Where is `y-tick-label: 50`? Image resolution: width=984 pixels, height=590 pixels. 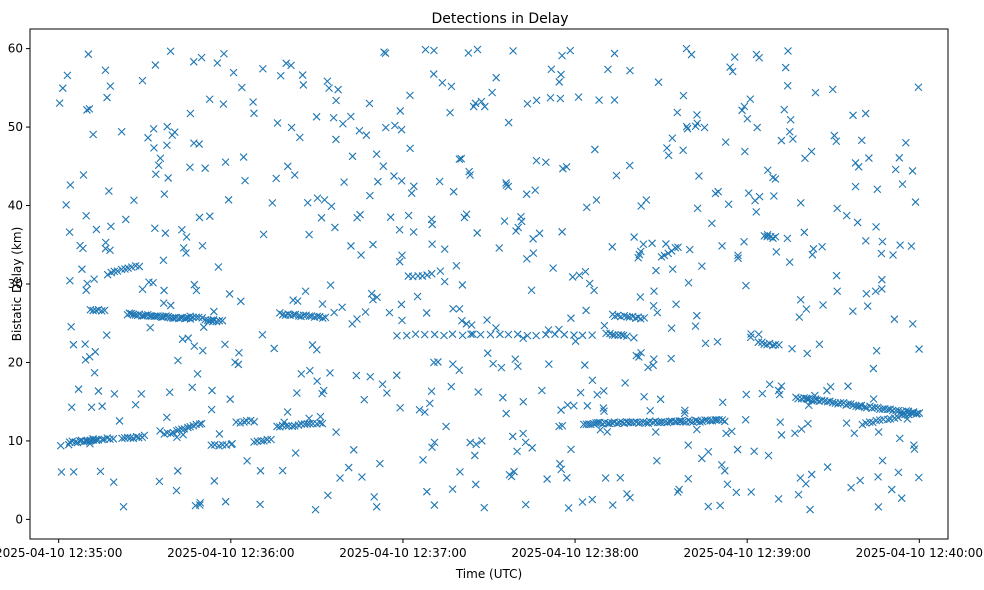 y-tick-label: 50 is located at coordinates (15, 127).